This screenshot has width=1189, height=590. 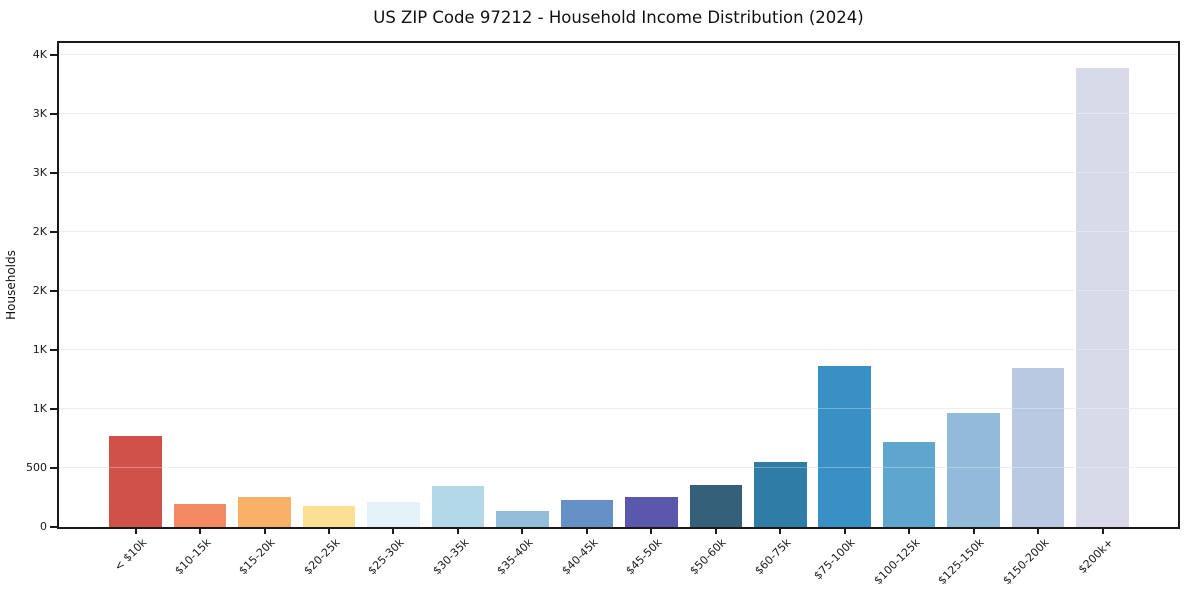 What do you see at coordinates (773, 557) in the screenshot?
I see `x-tick-label: $60-75k` at bounding box center [773, 557].